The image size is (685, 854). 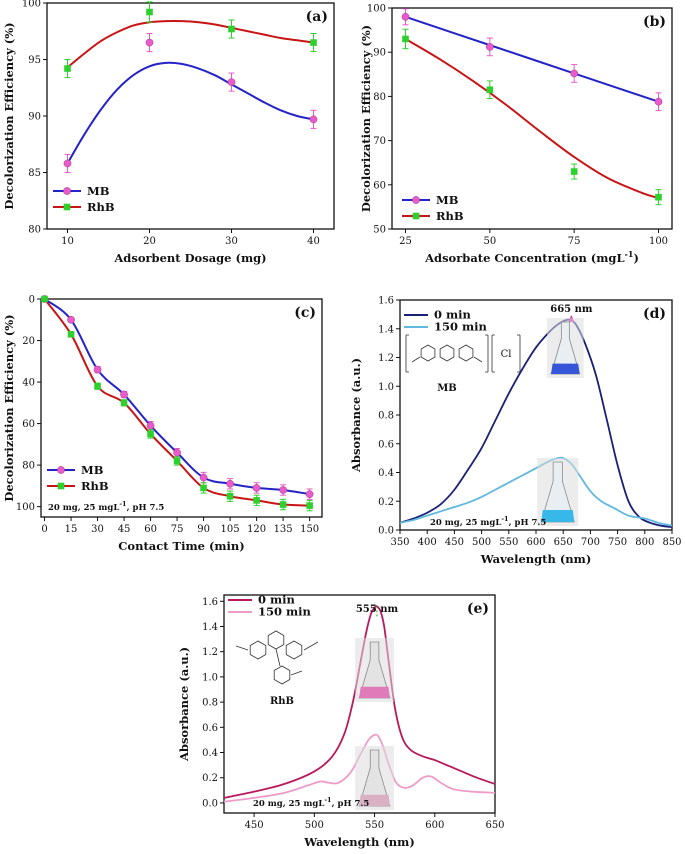 What do you see at coordinates (494, 825) in the screenshot?
I see `x-tick-label: 650` at bounding box center [494, 825].